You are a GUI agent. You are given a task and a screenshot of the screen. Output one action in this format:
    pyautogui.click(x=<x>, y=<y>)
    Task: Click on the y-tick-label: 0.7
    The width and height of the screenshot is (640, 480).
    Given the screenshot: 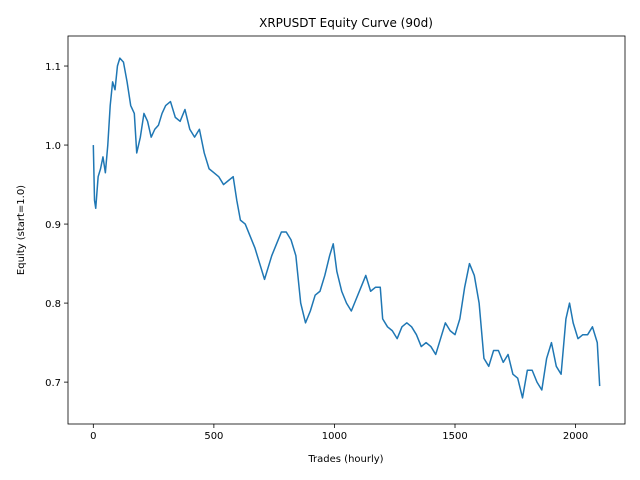 What is the action you would take?
    pyautogui.click(x=53, y=383)
    